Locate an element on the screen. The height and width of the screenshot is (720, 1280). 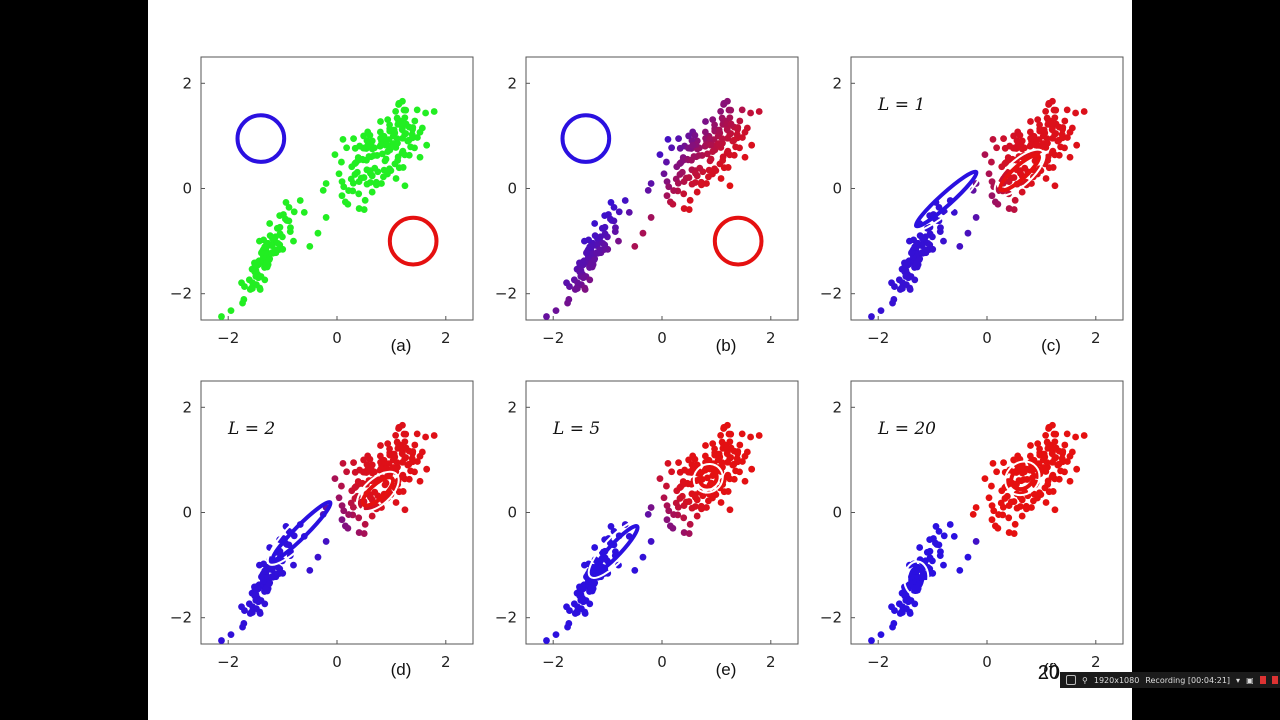
panel-label: (b) is located at coordinates (726, 345).